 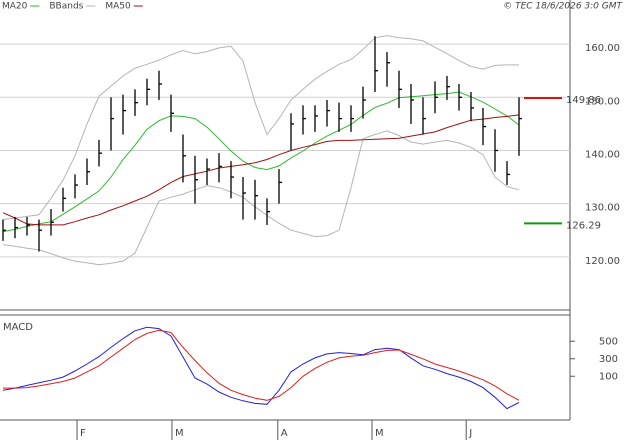 I want to click on y-tick-label: 160.00, so click(x=602, y=48).